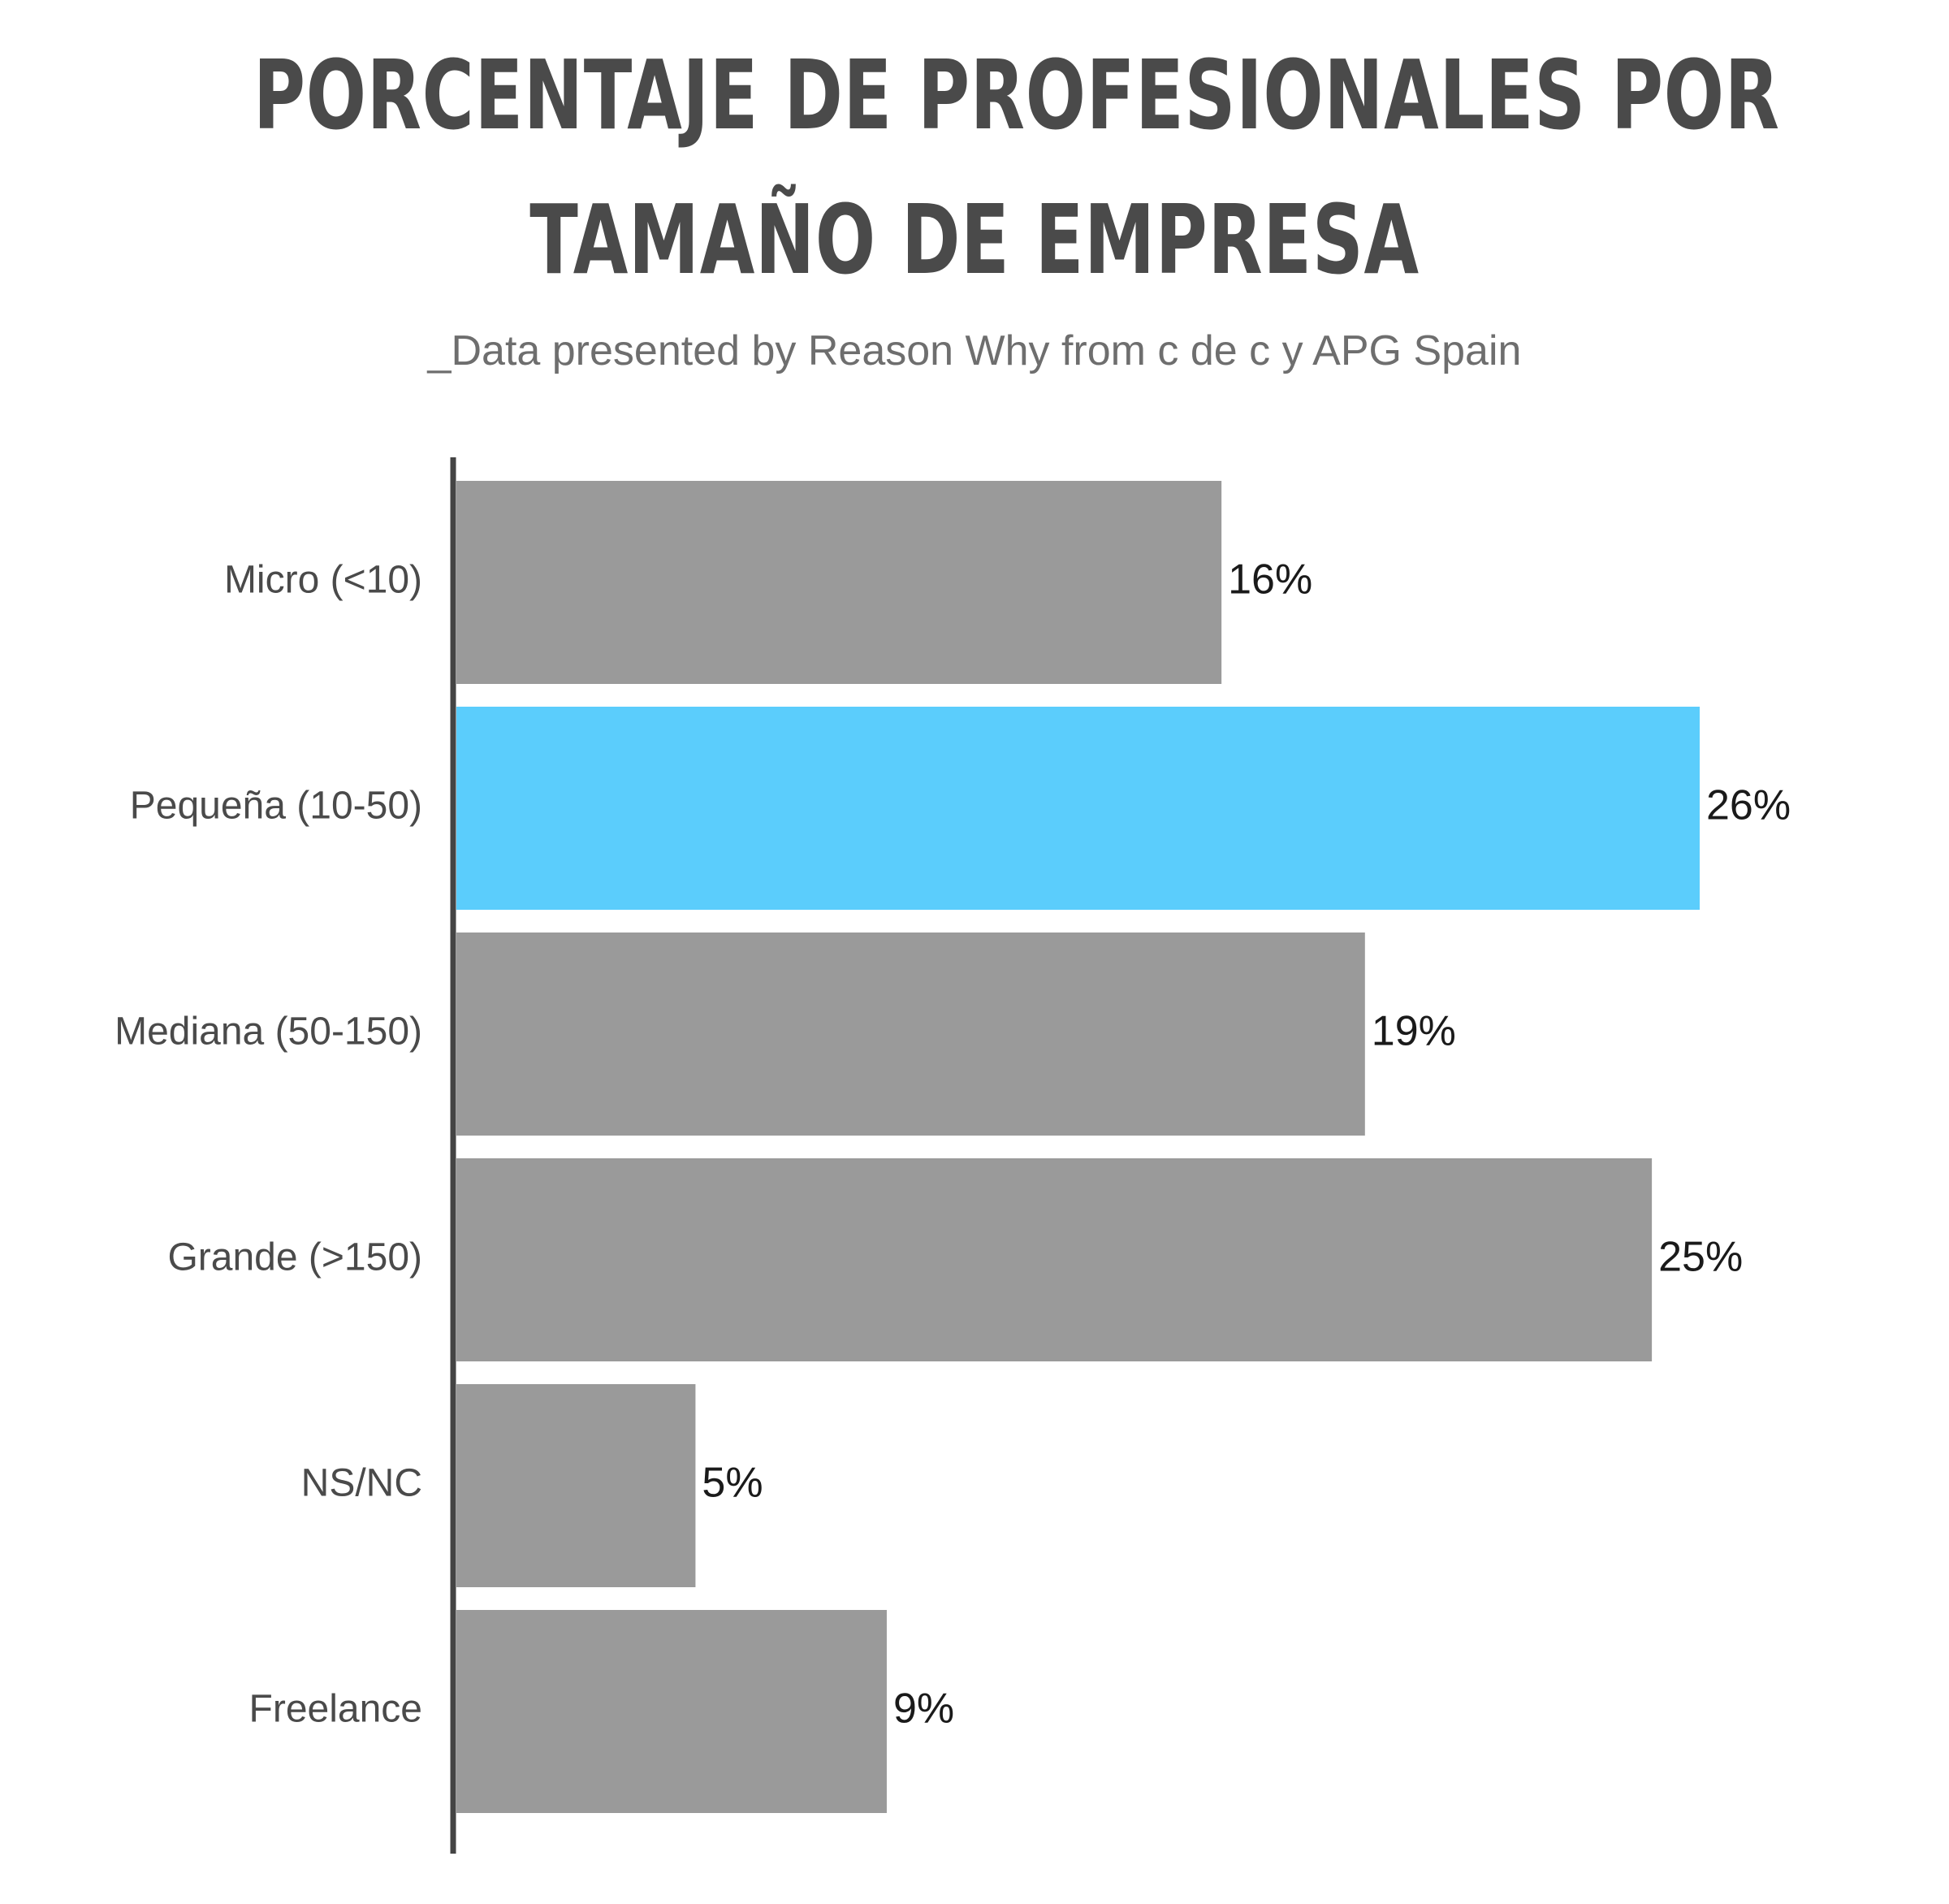 Image resolution: width=1949 pixels, height=1904 pixels. Describe the element at coordinates (1414, 1031) in the screenshot. I see `value-label-2: 19%` at that location.